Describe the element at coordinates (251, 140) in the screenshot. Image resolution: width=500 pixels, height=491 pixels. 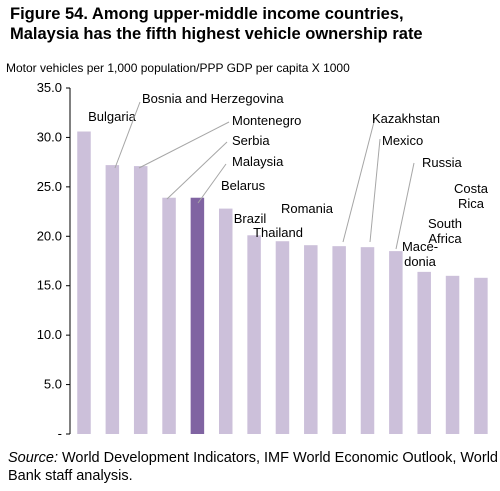
I see `bar-label: Serbia` at that location.